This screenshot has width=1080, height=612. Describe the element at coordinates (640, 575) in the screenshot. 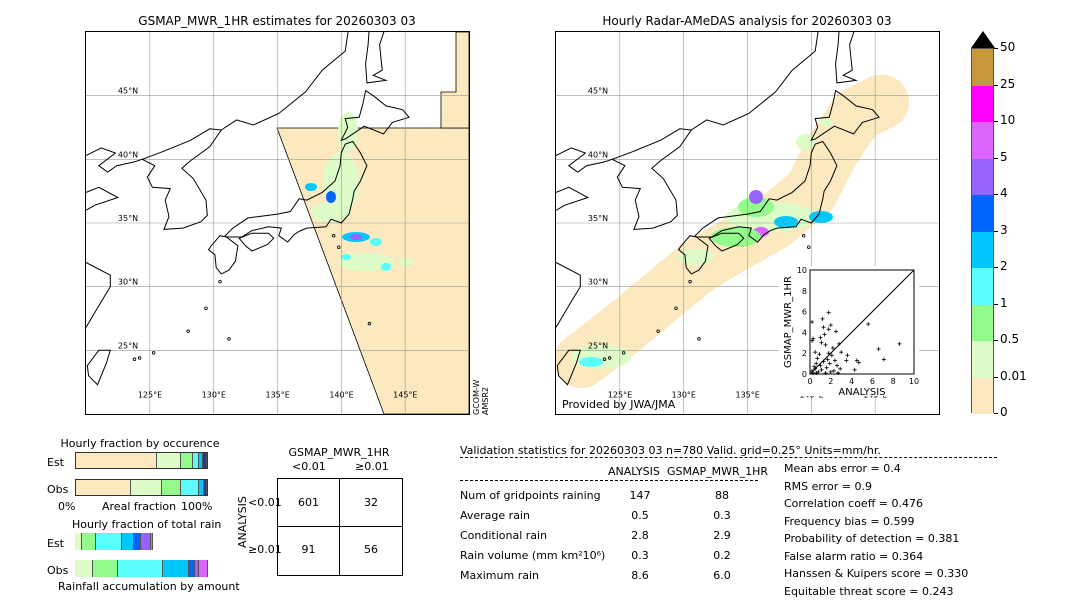

I see `stat-analysis-value: 8.6` at that location.